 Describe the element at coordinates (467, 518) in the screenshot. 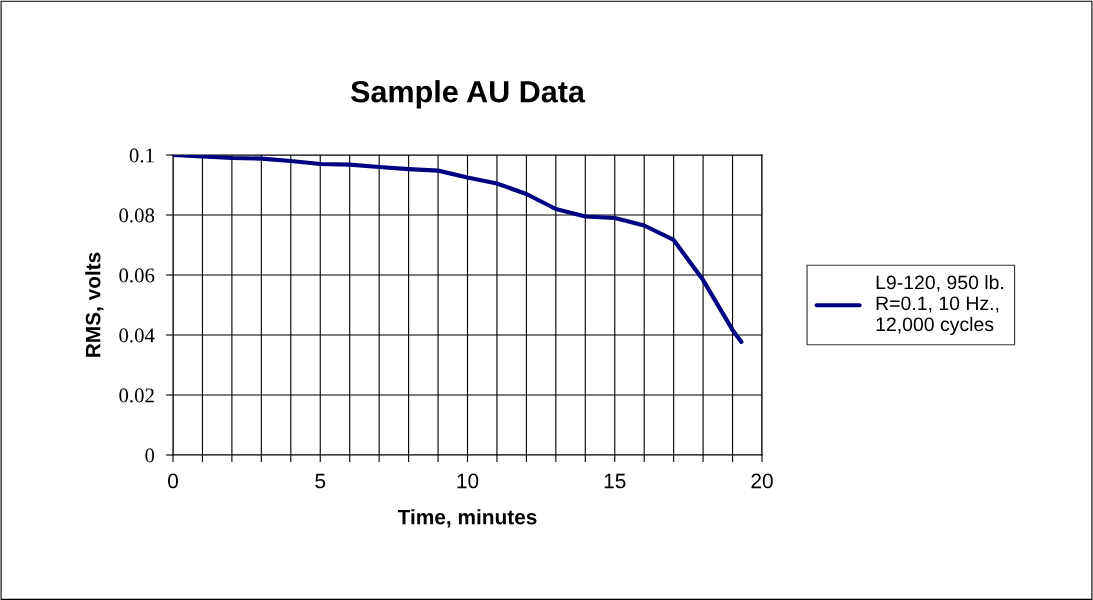

I see `x-axis-title: Time, minutes` at that location.